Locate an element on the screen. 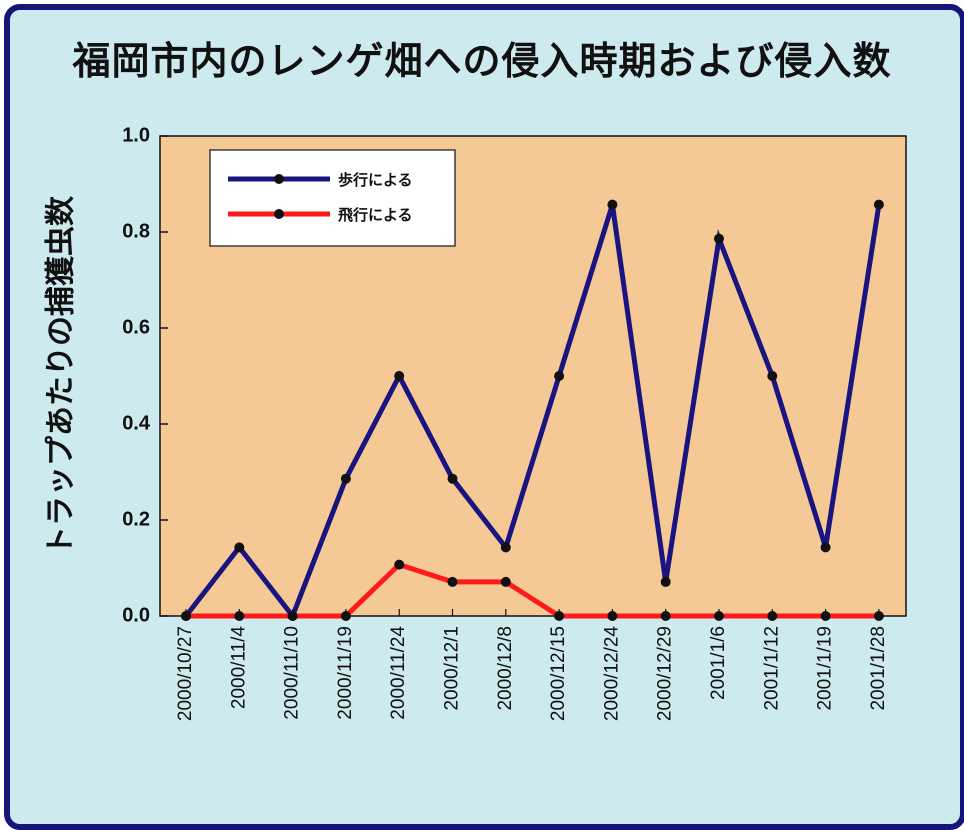 The width and height of the screenshot is (964, 830). x-tick-label: 2001/1/12 is located at coordinates (771, 668).